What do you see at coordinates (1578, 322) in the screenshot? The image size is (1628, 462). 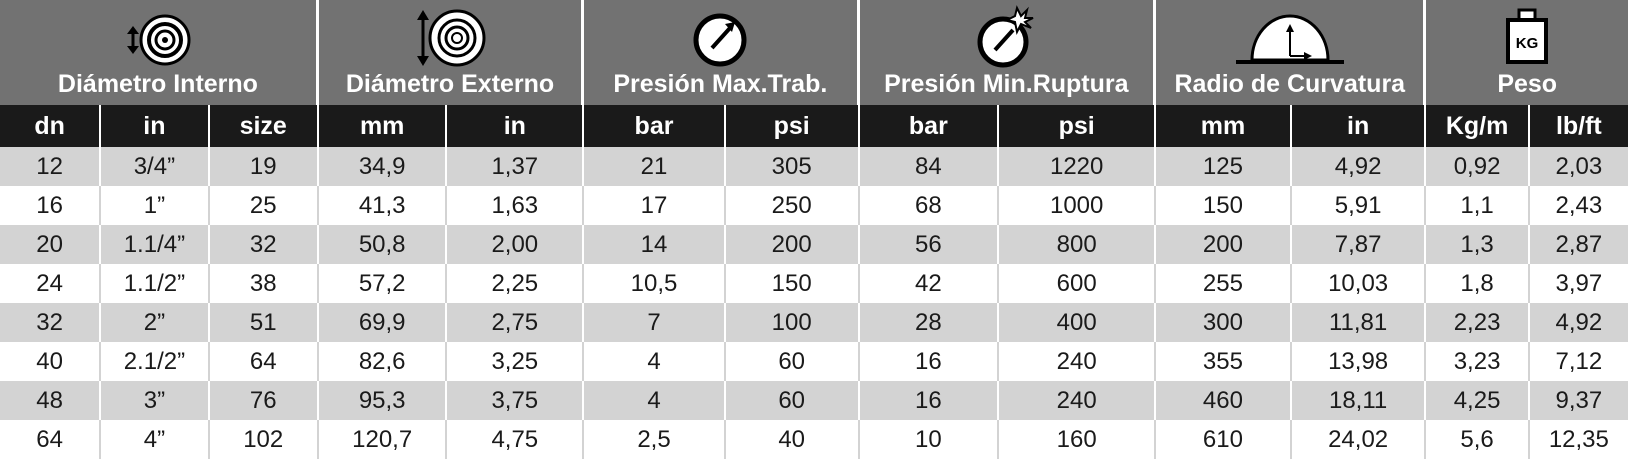 I see `table-cell: 4,92` at bounding box center [1578, 322].